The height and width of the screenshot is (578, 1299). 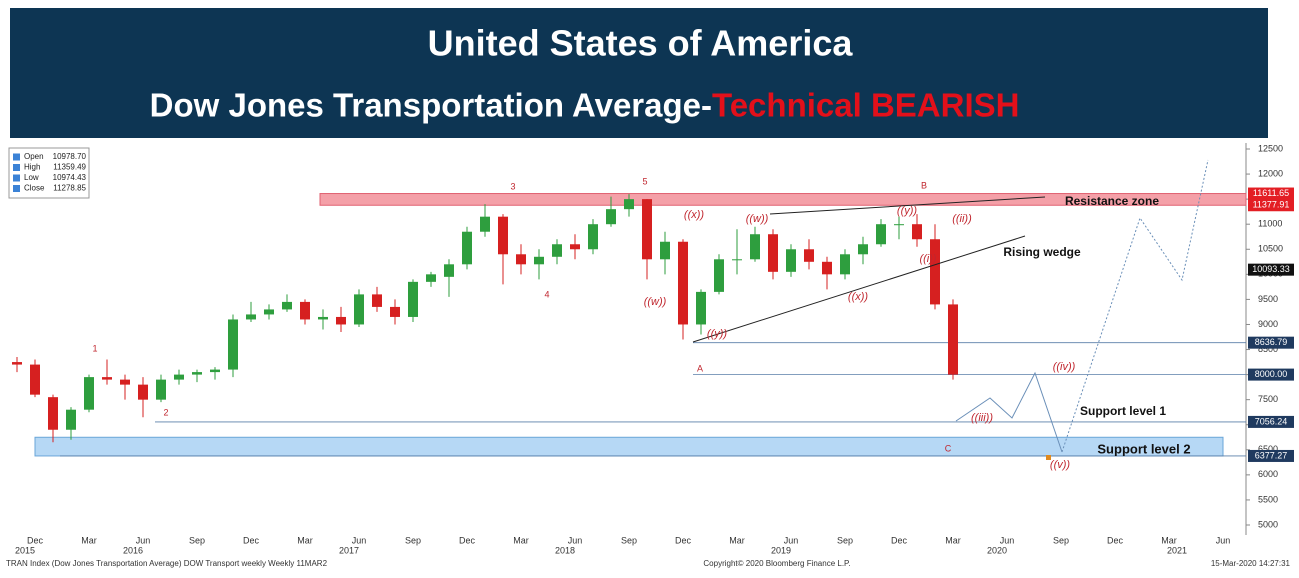 What do you see at coordinates (629, 446) in the screenshot?
I see `support-zone` at bounding box center [629, 446].